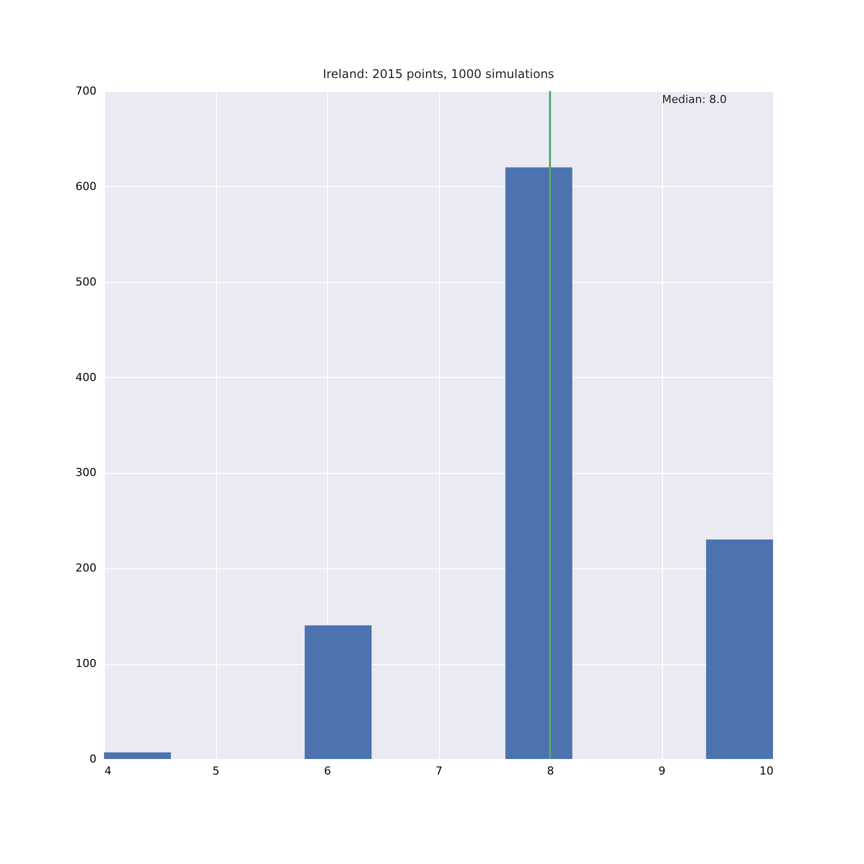 Image resolution: width=864 pixels, height=864 pixels. Describe the element at coordinates (216, 771) in the screenshot. I see `x-tick-label: 5` at that location.